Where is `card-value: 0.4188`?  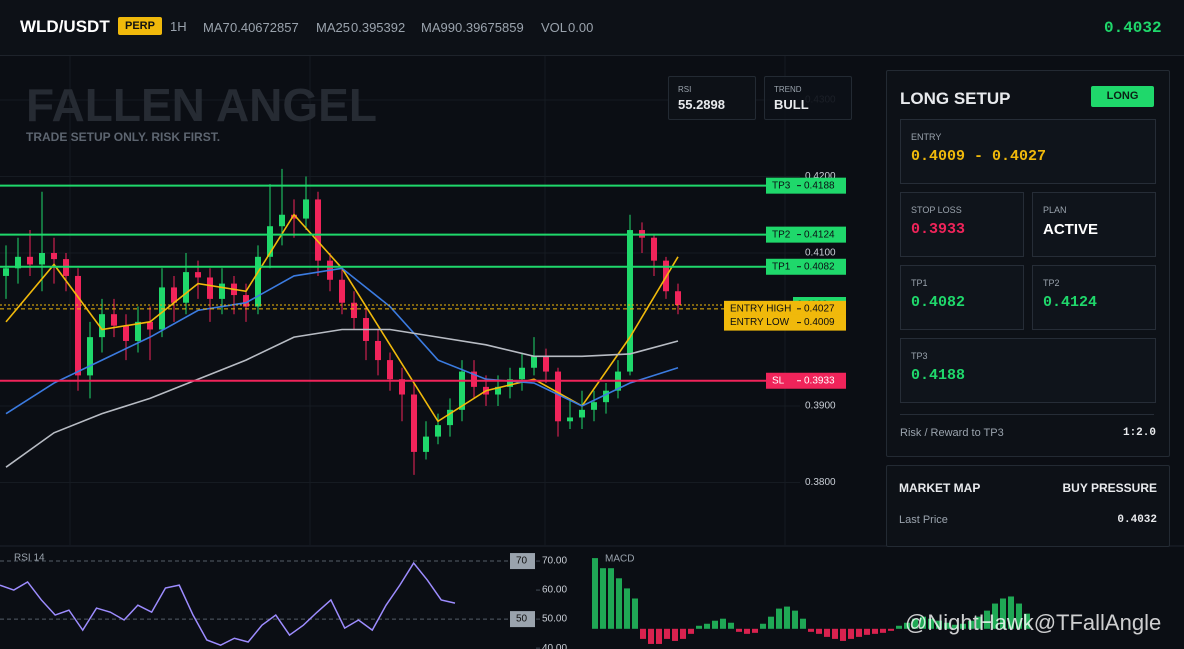
card-value: 0.4188 is located at coordinates (938, 375).